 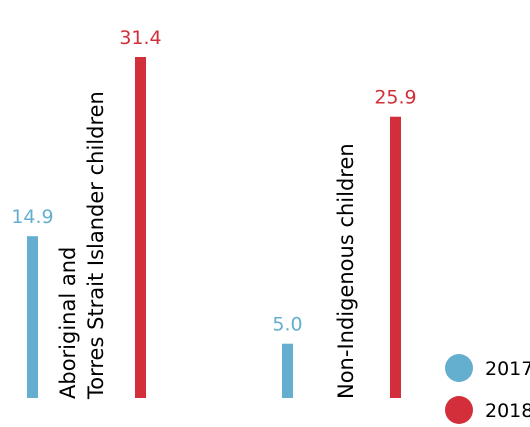 What do you see at coordinates (459, 368) in the screenshot?
I see `legend-swatch-2017` at bounding box center [459, 368].